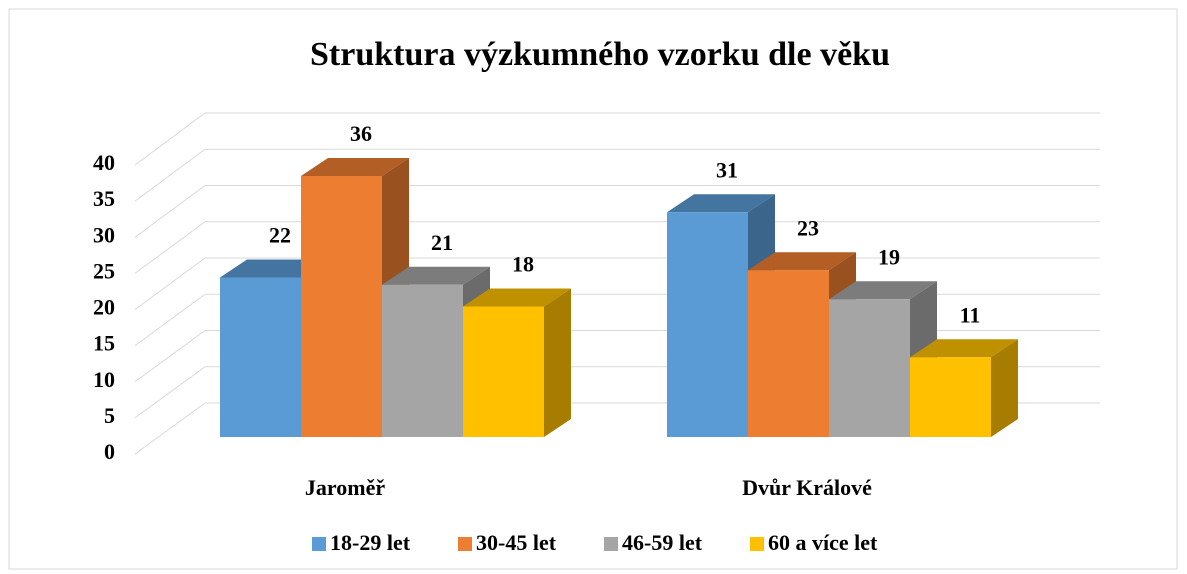  Describe the element at coordinates (823, 542) in the screenshot. I see `legend-label: 60 a více let` at that location.